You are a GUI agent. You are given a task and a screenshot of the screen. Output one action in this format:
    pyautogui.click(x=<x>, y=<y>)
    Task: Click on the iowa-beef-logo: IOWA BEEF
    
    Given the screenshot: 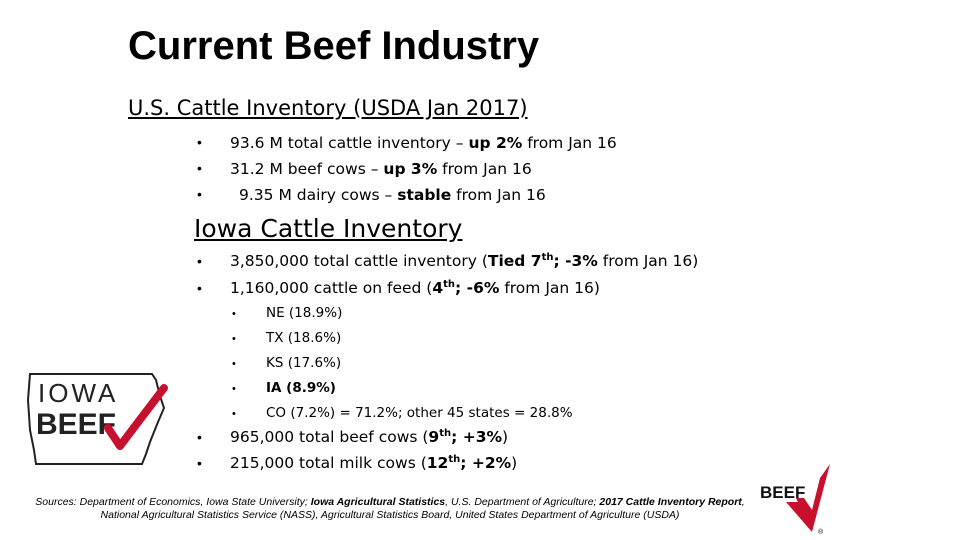 What is the action you would take?
    pyautogui.click(x=97, y=419)
    